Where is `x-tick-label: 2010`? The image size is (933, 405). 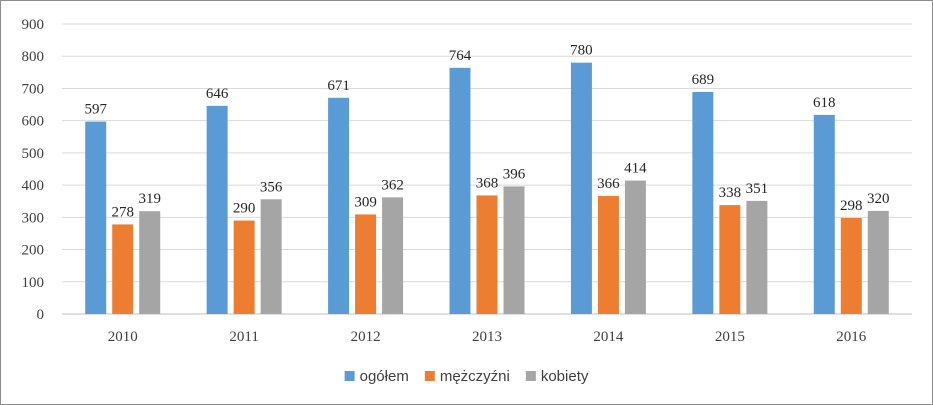 x-tick-label: 2010 is located at coordinates (123, 337).